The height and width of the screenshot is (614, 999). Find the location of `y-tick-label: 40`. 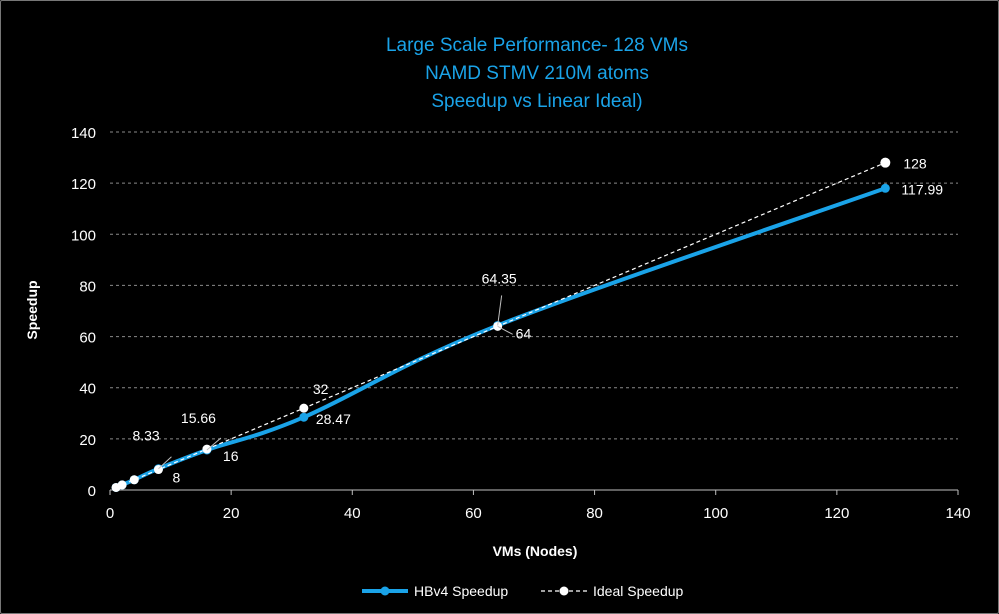

y-tick-label: 40 is located at coordinates (87, 389).